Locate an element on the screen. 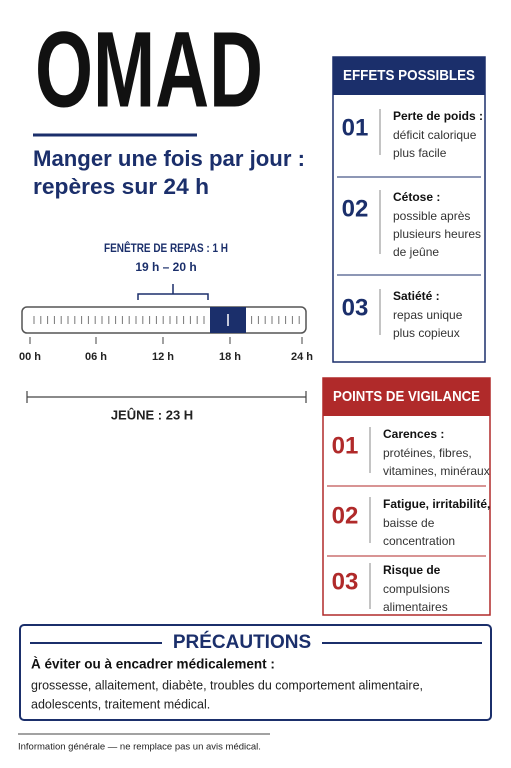  vigilance-header is located at coordinates (406, 397).